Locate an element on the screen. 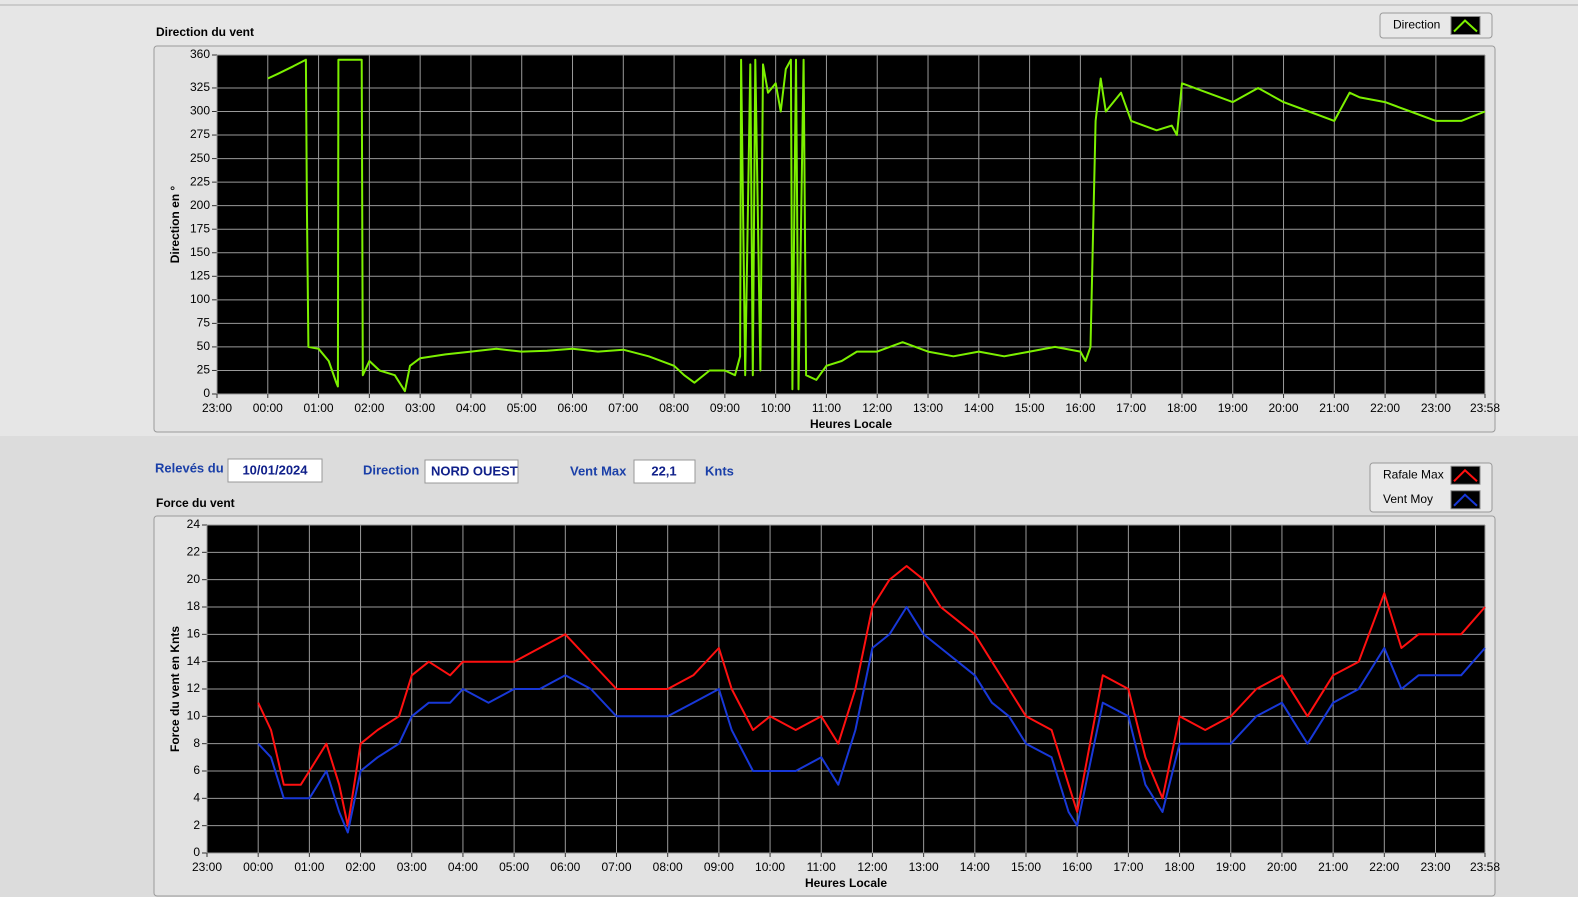 The height and width of the screenshot is (897, 1578). x-tick-label: 08:00 is located at coordinates (674, 408).